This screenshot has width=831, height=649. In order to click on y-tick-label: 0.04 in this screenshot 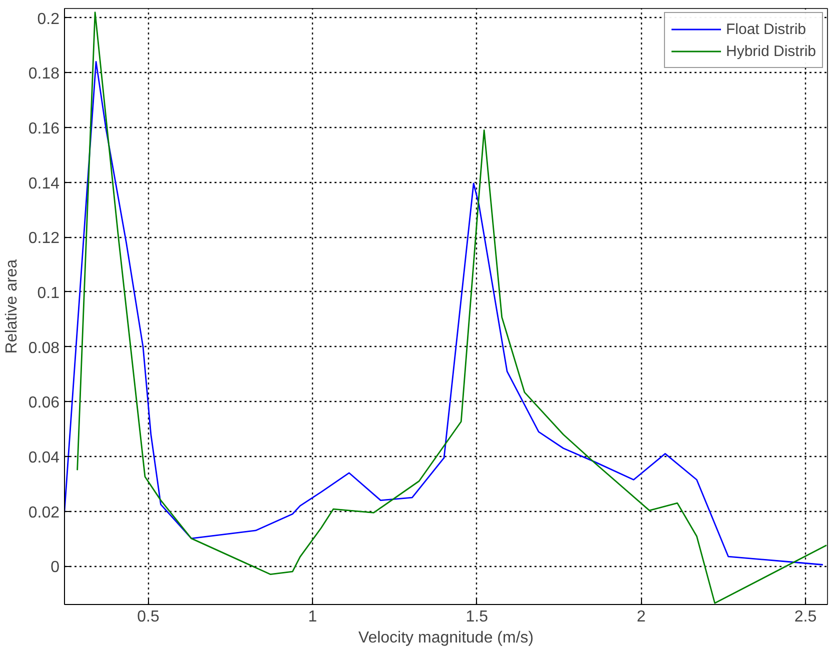, I will do `click(44, 457)`.